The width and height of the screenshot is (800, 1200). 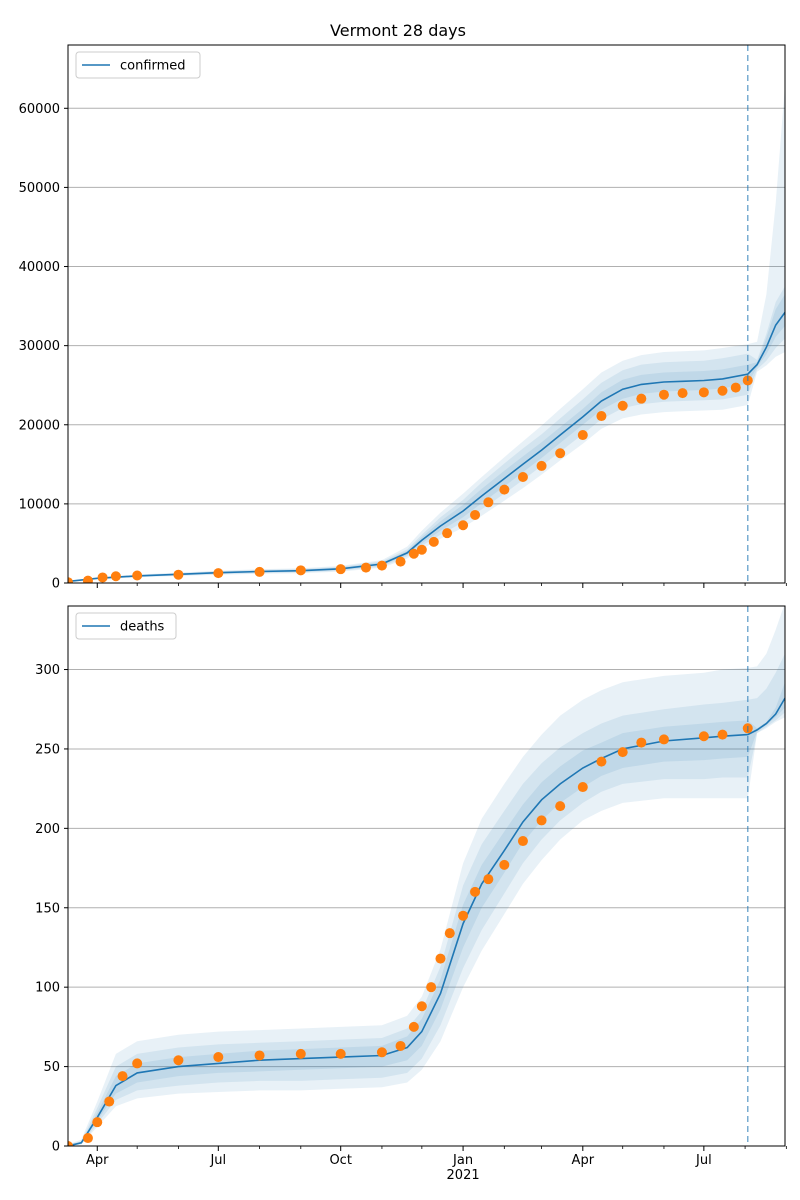 I want to click on y-tick-label: 100, so click(x=47, y=988).